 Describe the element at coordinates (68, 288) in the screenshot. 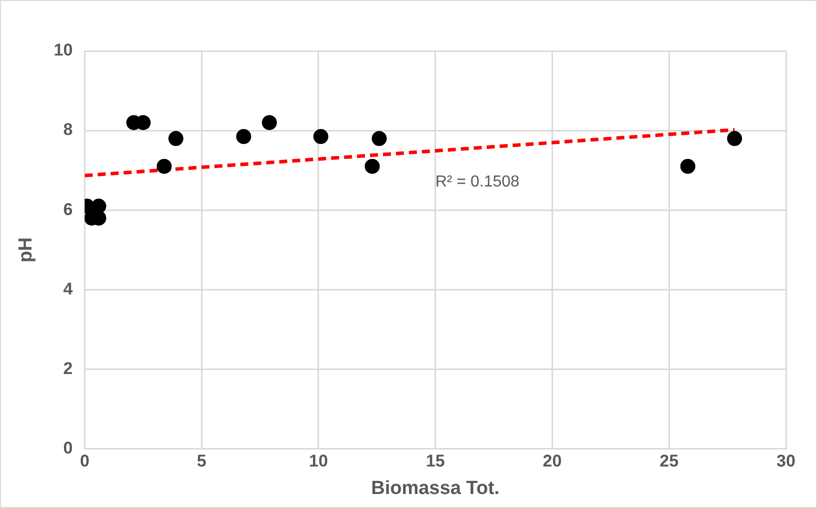

I see `y-tick-label: 4` at that location.